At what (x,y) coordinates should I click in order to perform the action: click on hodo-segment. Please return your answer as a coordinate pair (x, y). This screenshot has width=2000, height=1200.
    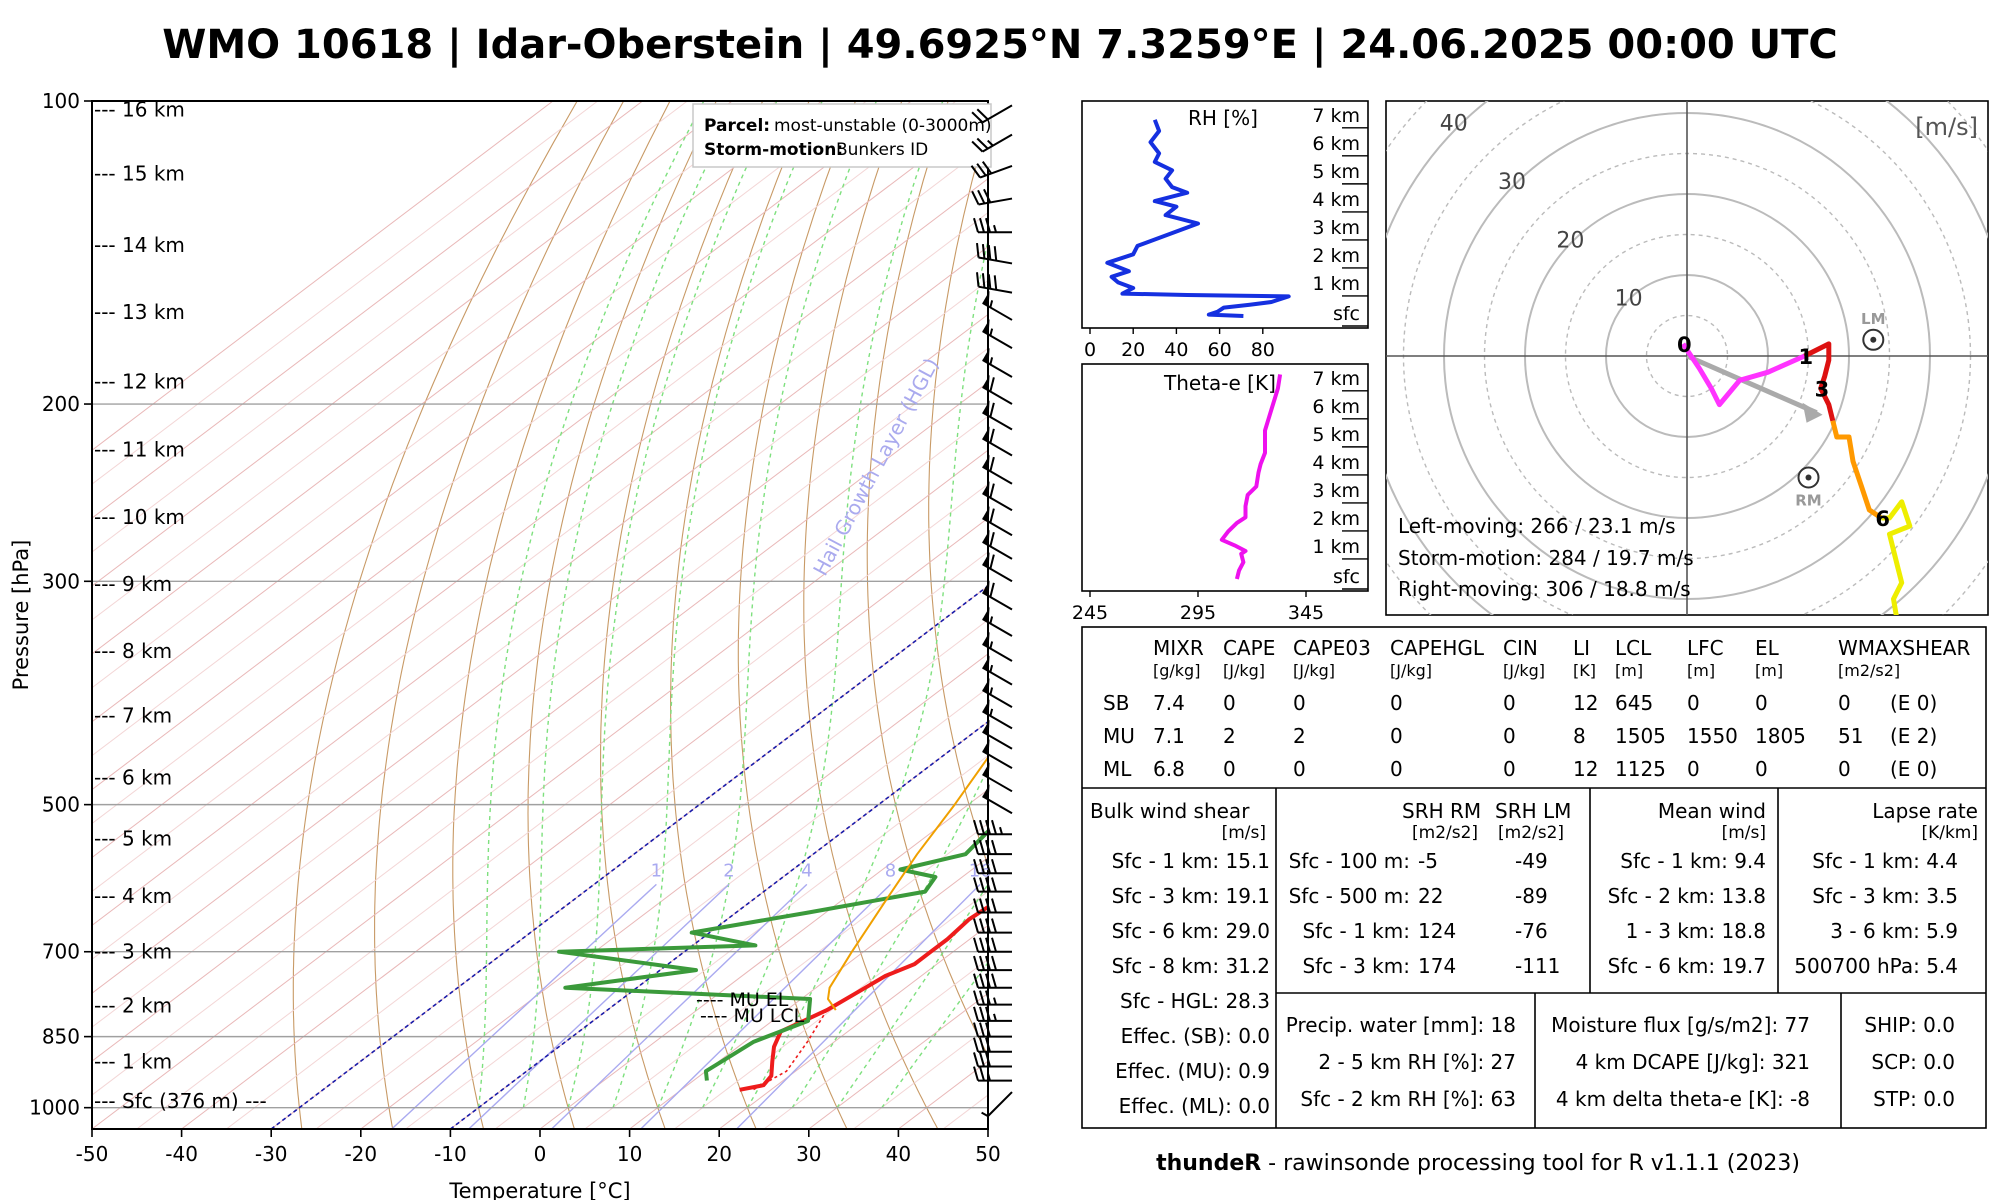
    Looking at the image, I should click on (1819, 381).